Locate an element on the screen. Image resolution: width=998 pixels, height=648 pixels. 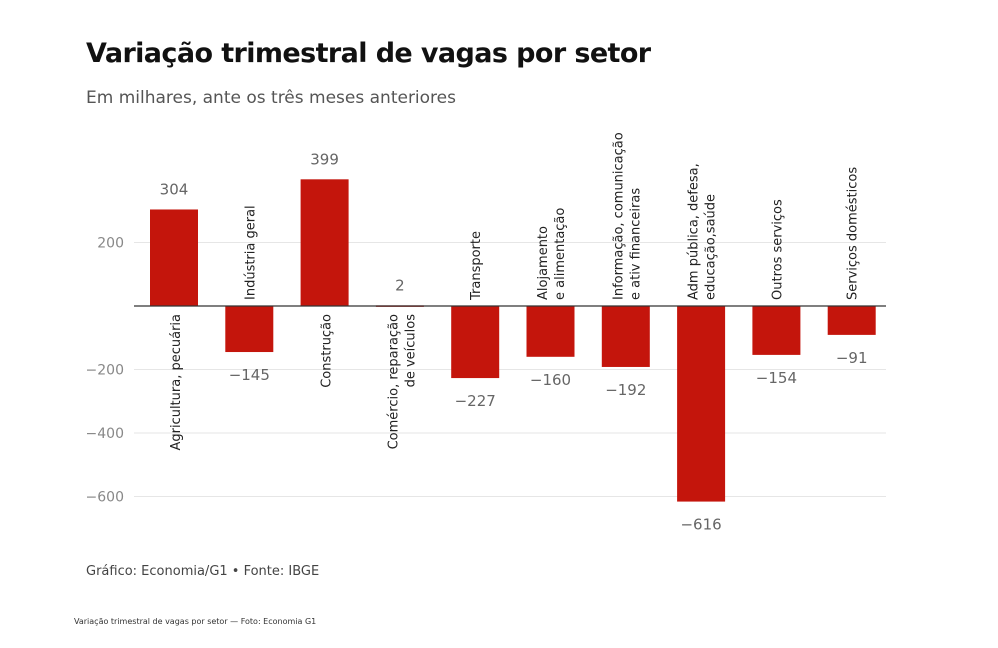
category-label-line: Construção is located at coordinates (327, 351).